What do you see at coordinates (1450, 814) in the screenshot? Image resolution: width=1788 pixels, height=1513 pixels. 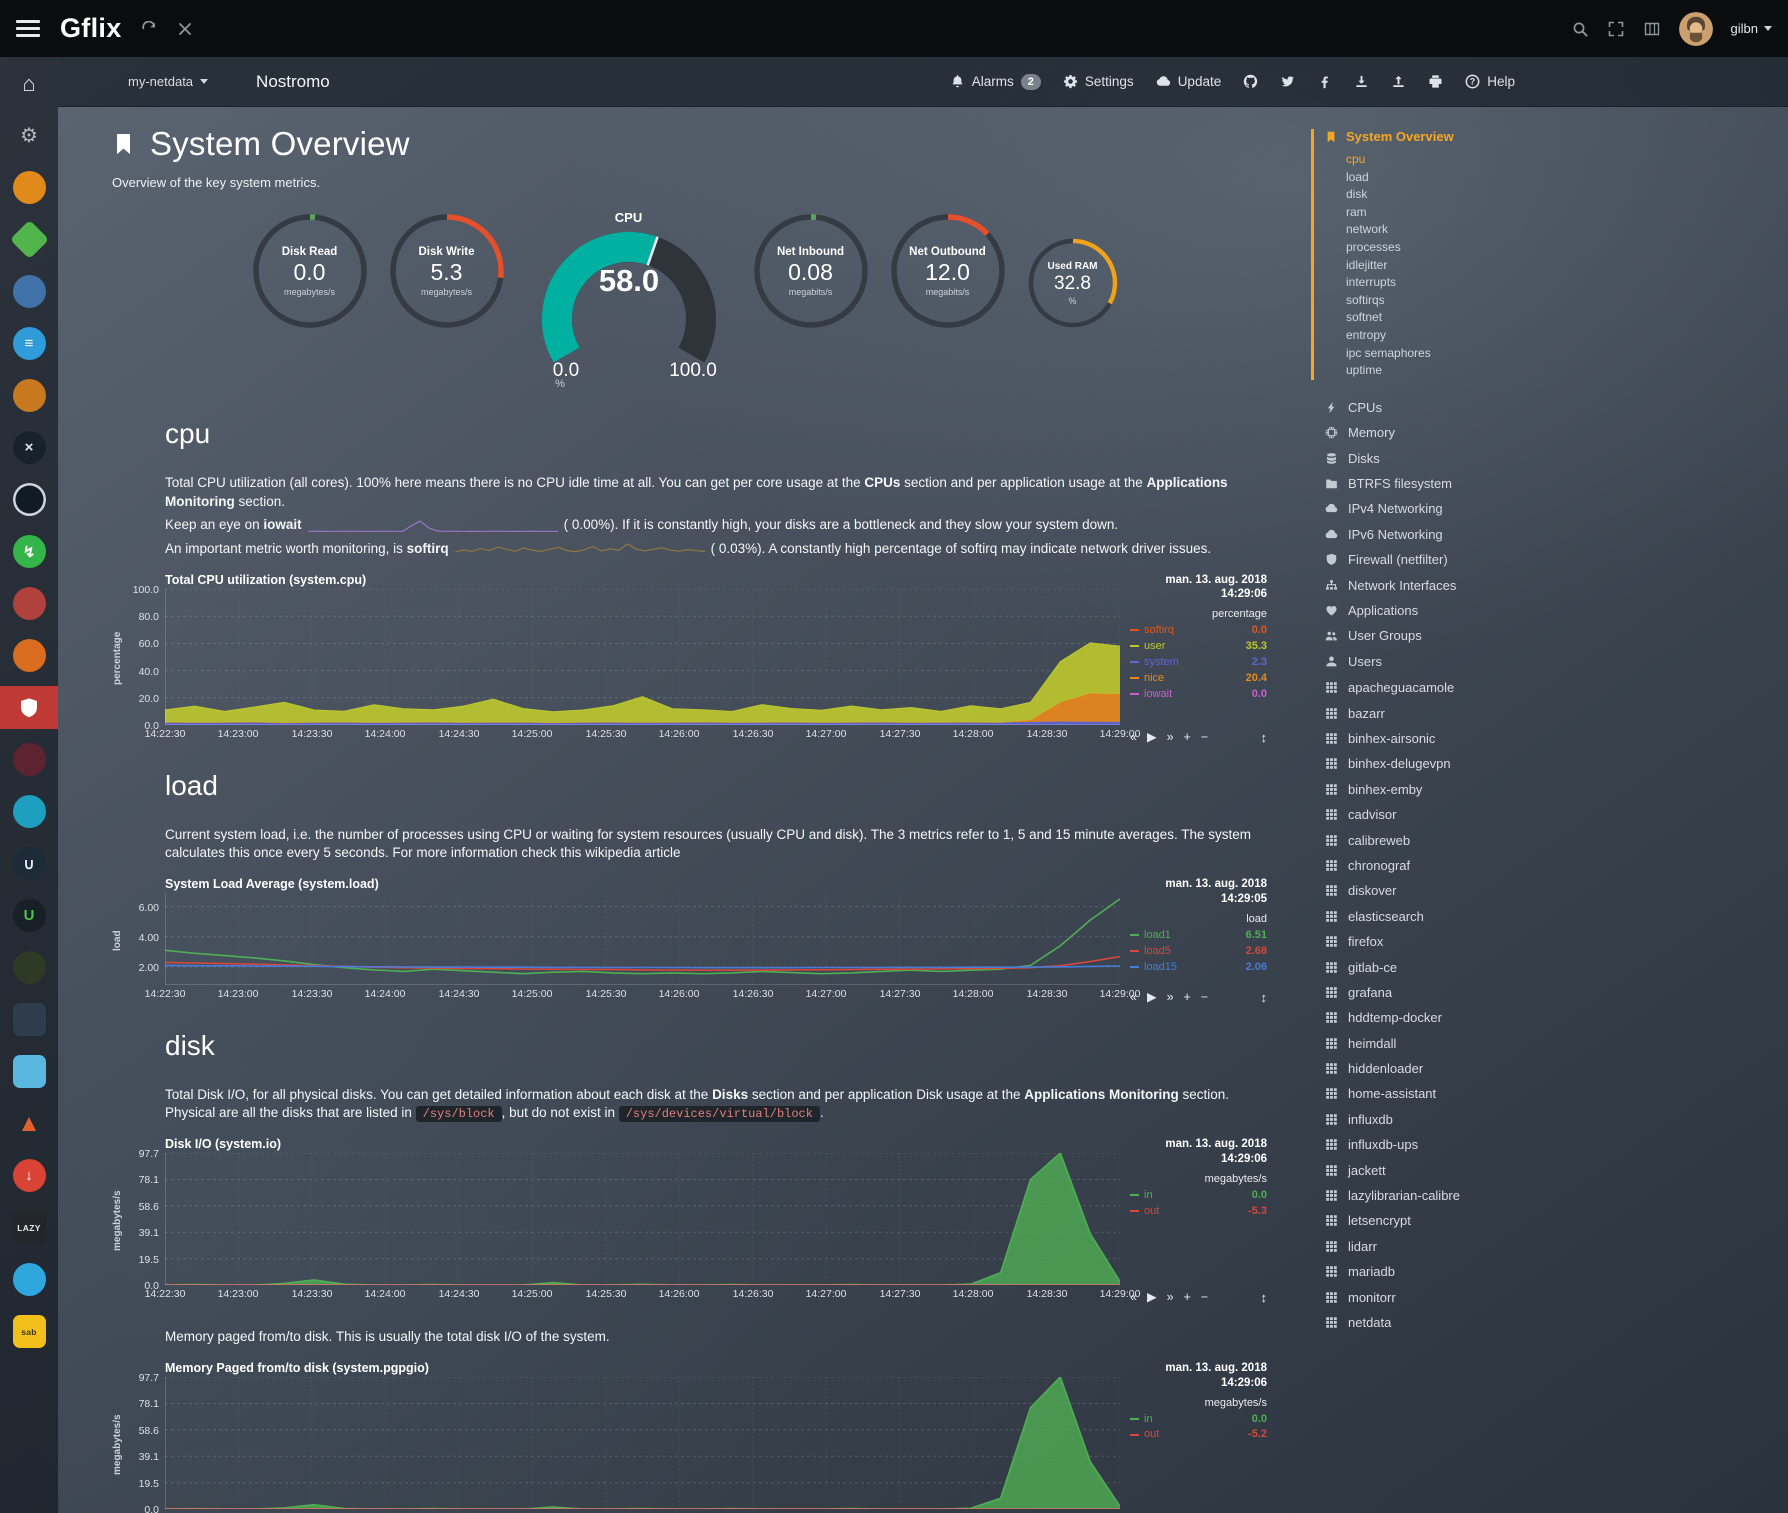 I see `sidebar-app-cadvisor: cadvisor` at bounding box center [1450, 814].